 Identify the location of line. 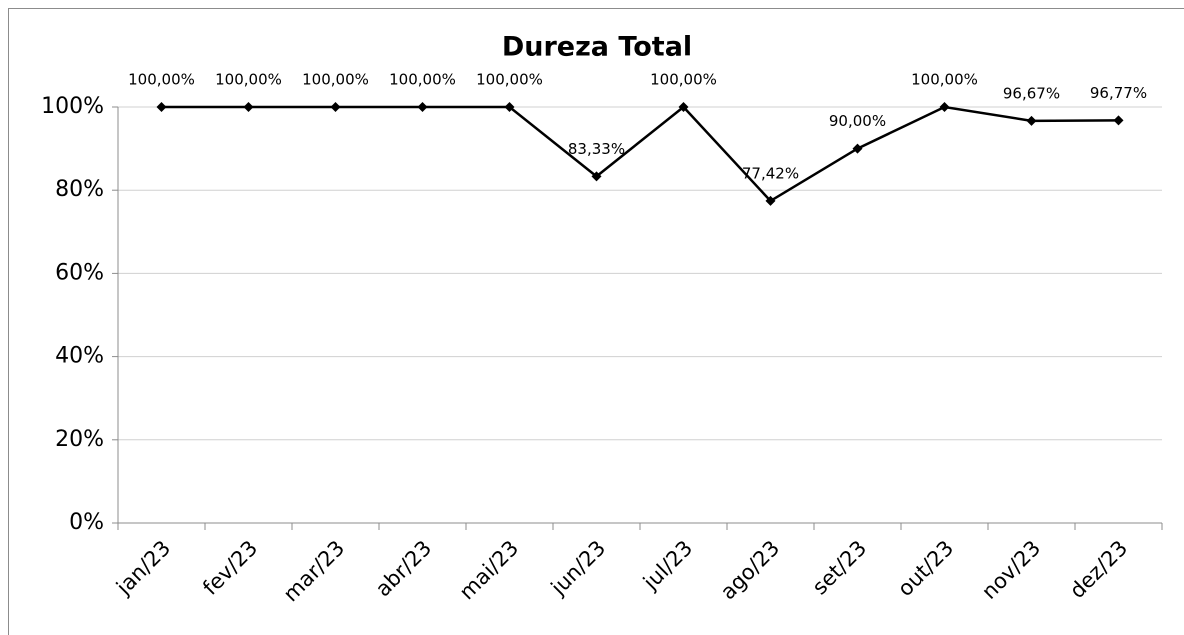
(640, 154).